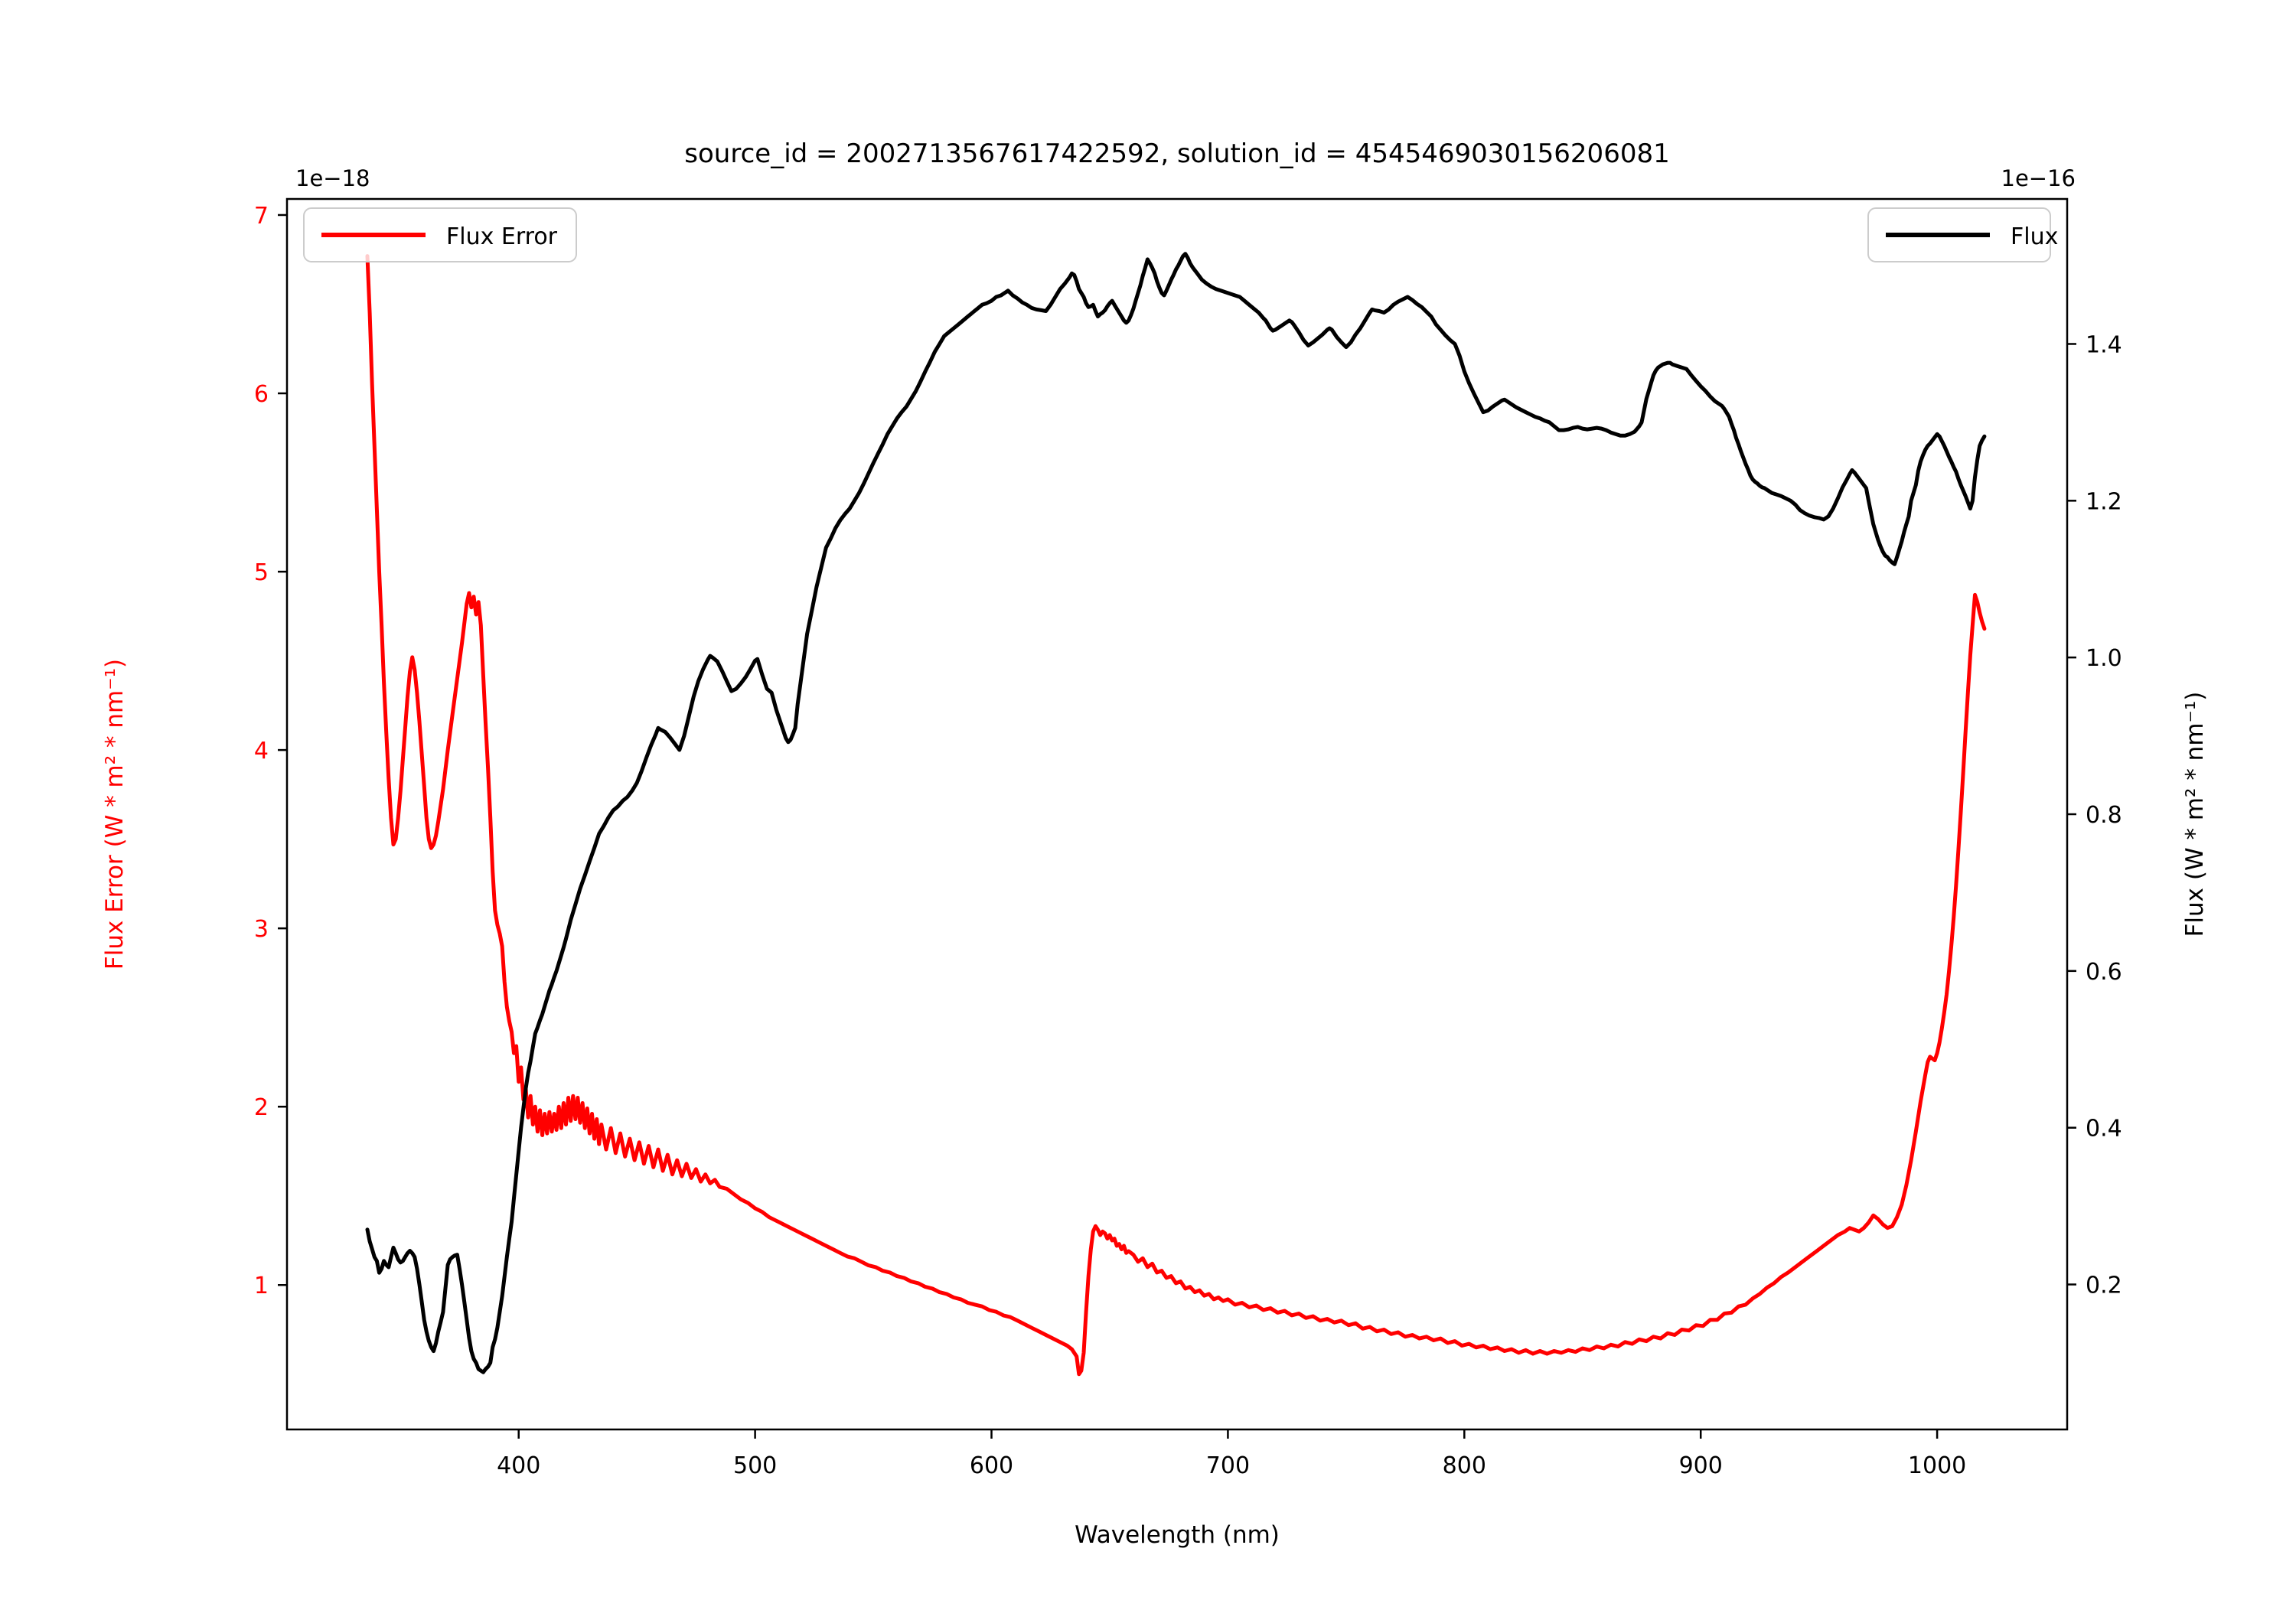 Image resolution: width=2296 pixels, height=1607 pixels. I want to click on legend-label-flux: Flux, so click(2034, 237).